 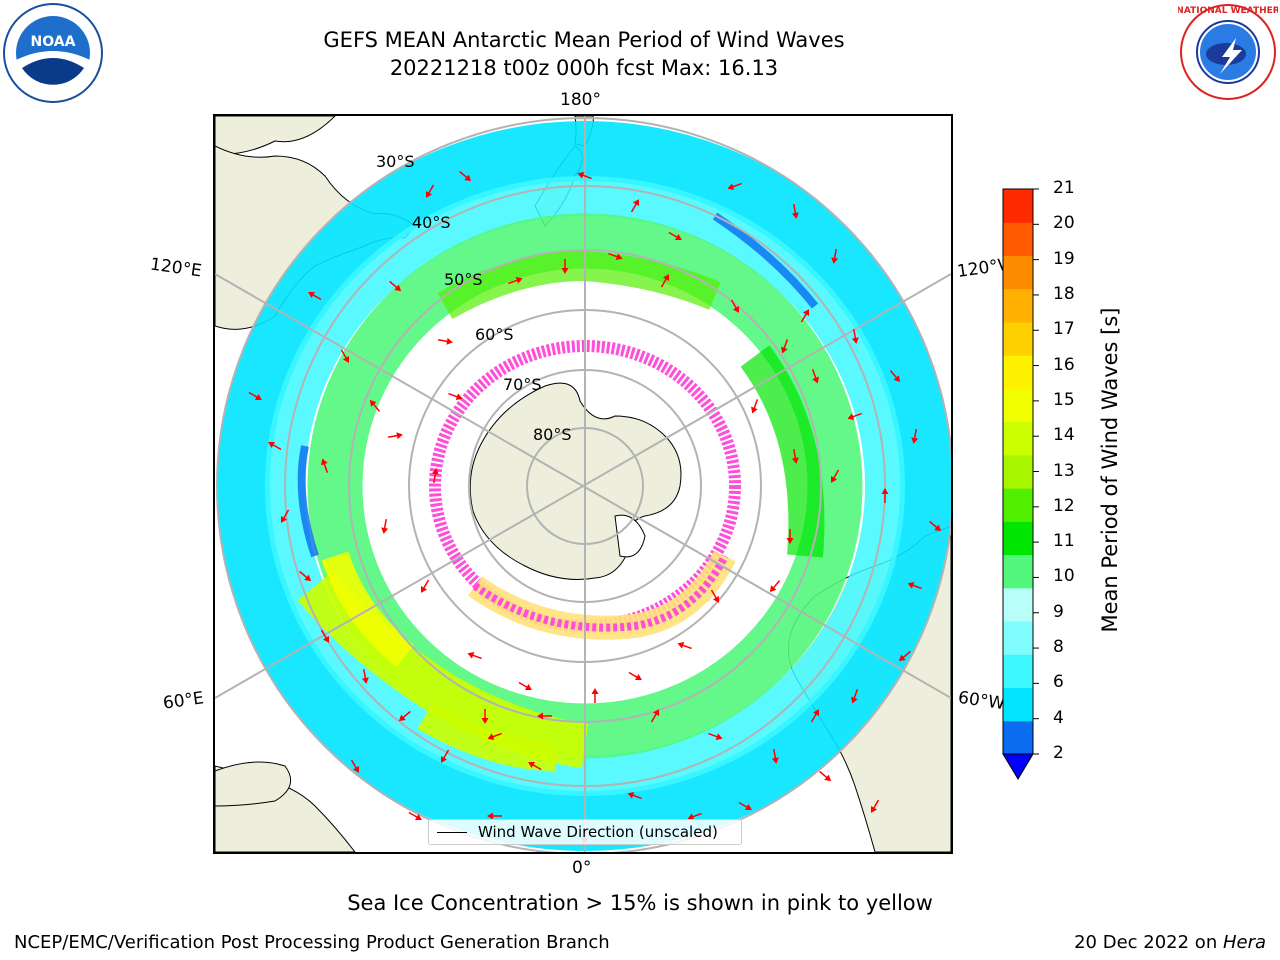 What do you see at coordinates (1064, 470) in the screenshot?
I see `colorbar-tick-label: 13` at bounding box center [1064, 470].